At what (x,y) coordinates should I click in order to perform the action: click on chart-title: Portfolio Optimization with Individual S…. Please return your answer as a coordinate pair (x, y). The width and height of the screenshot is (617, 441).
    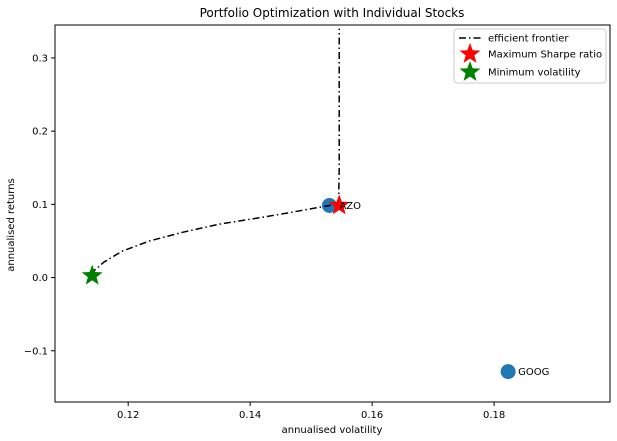
    Looking at the image, I should click on (332, 13).